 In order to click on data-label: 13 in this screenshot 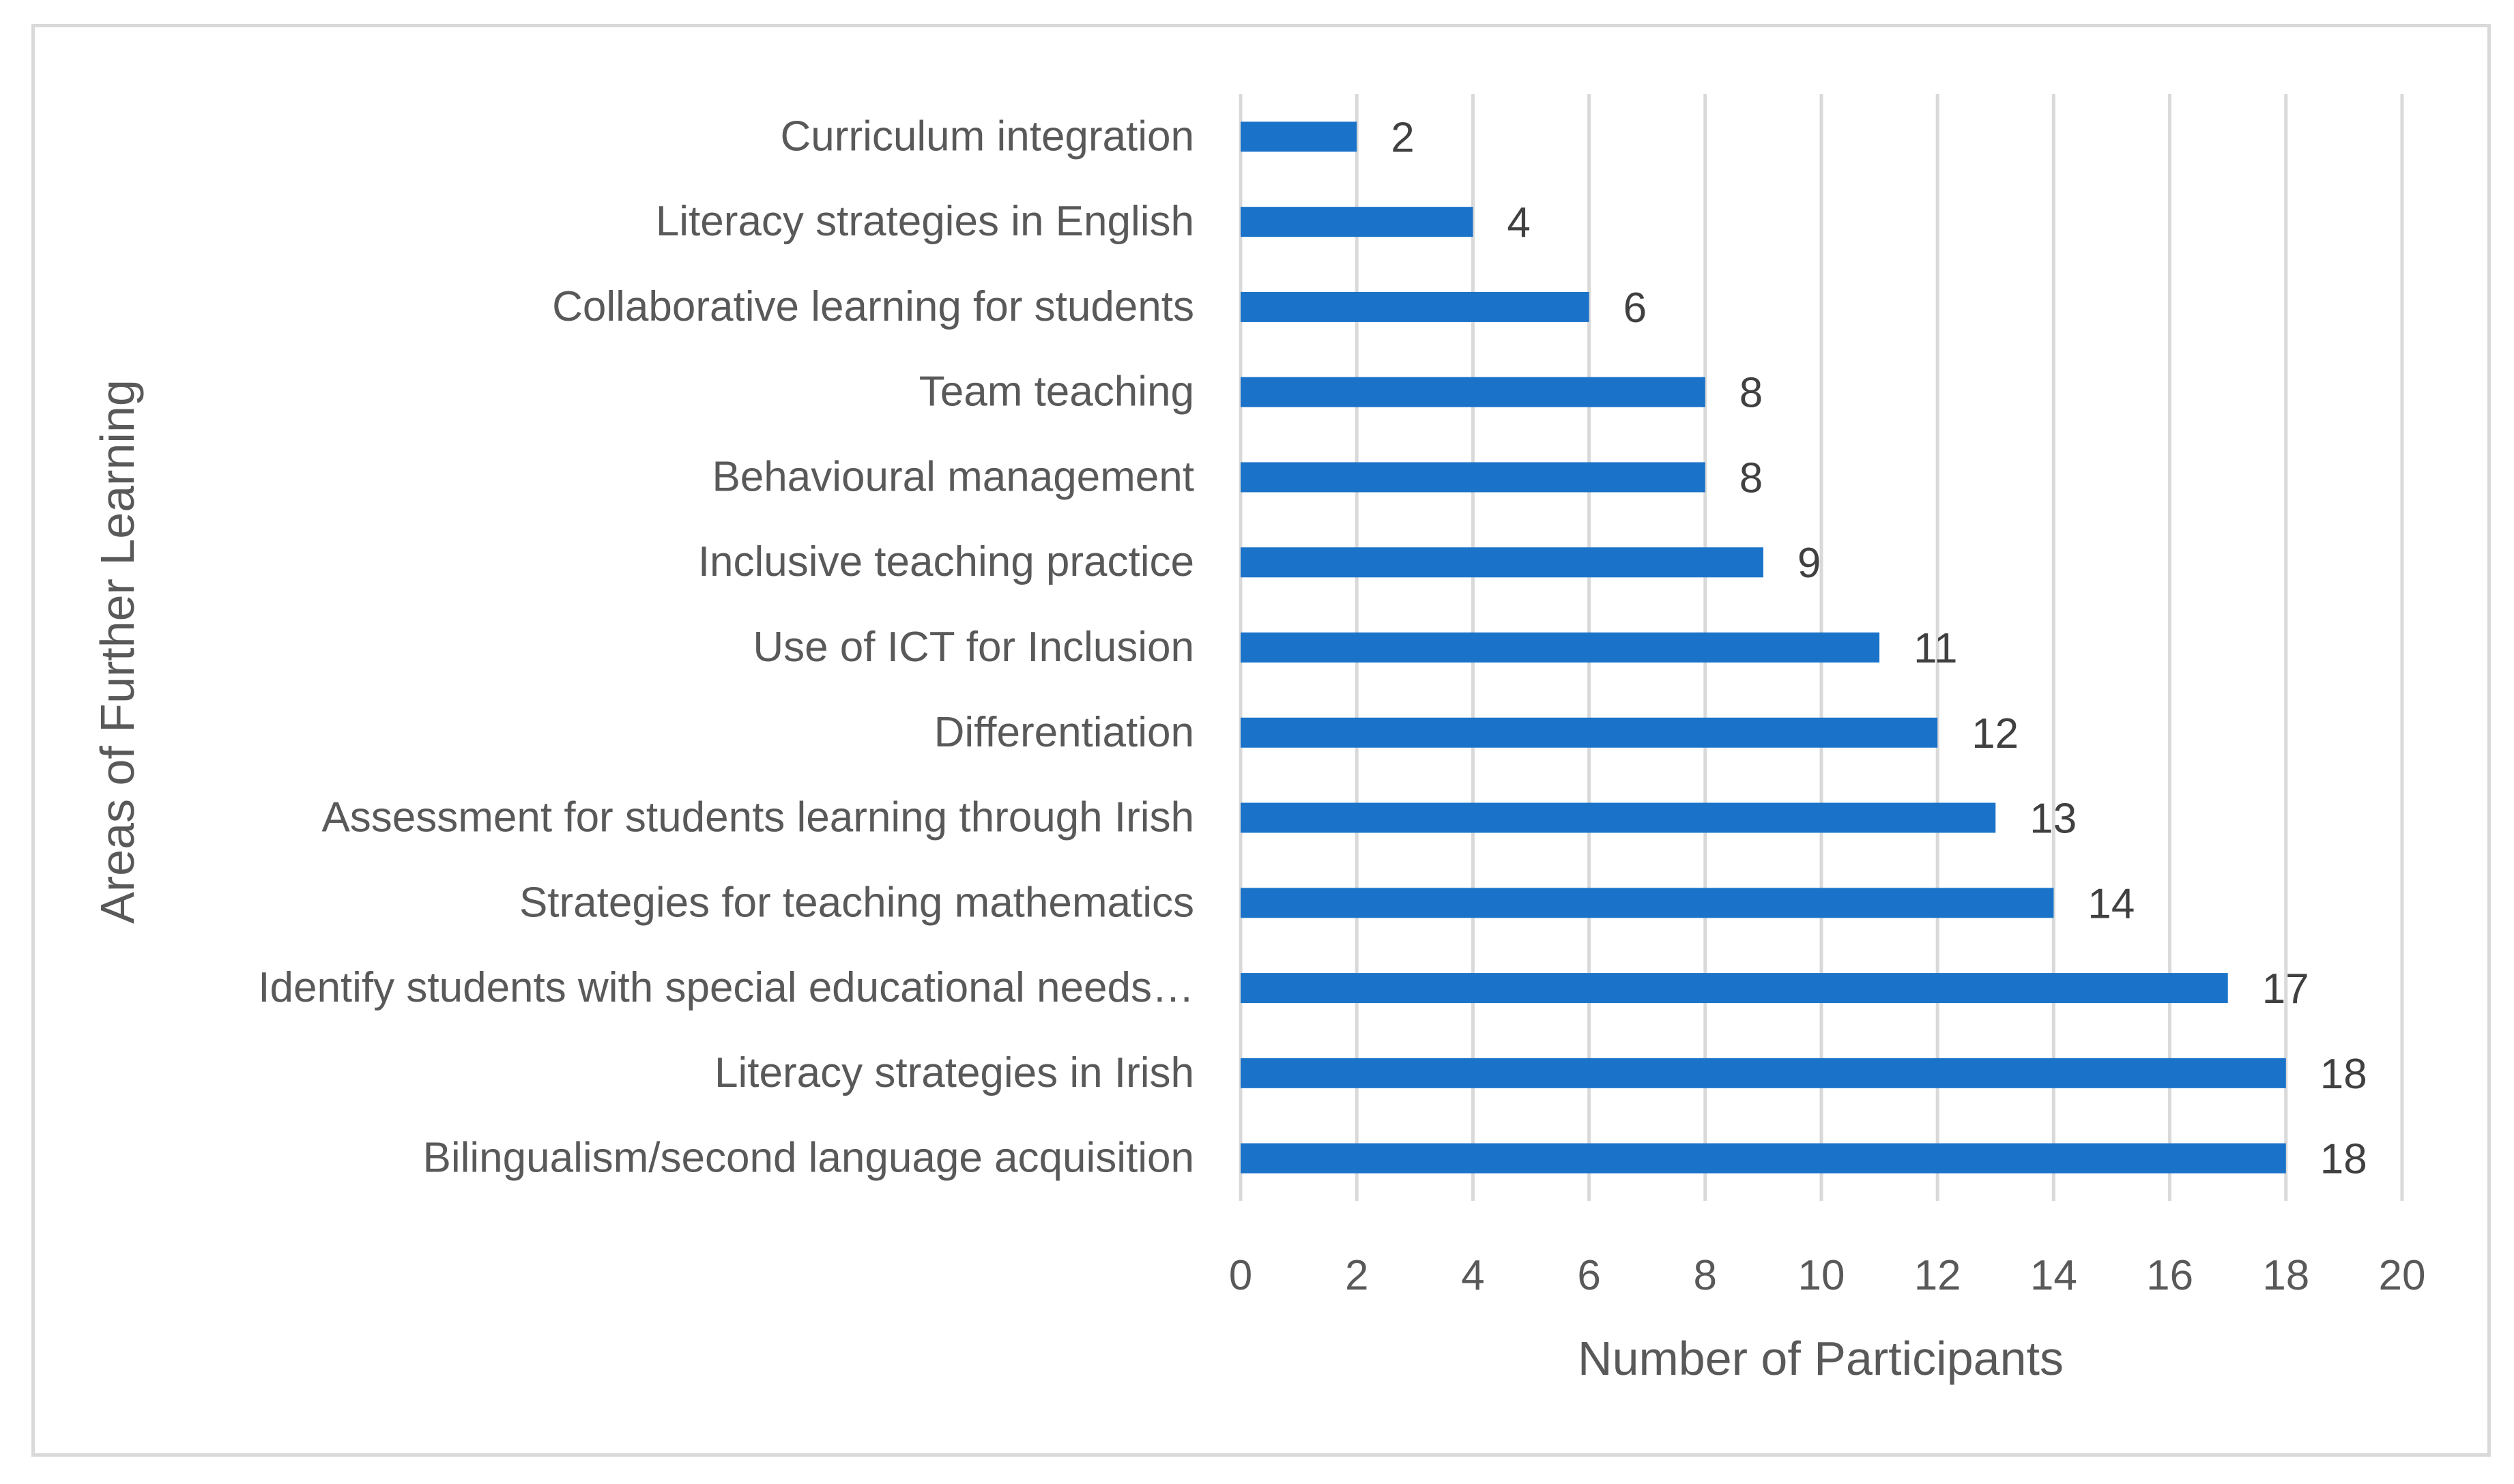, I will do `click(2053, 819)`.